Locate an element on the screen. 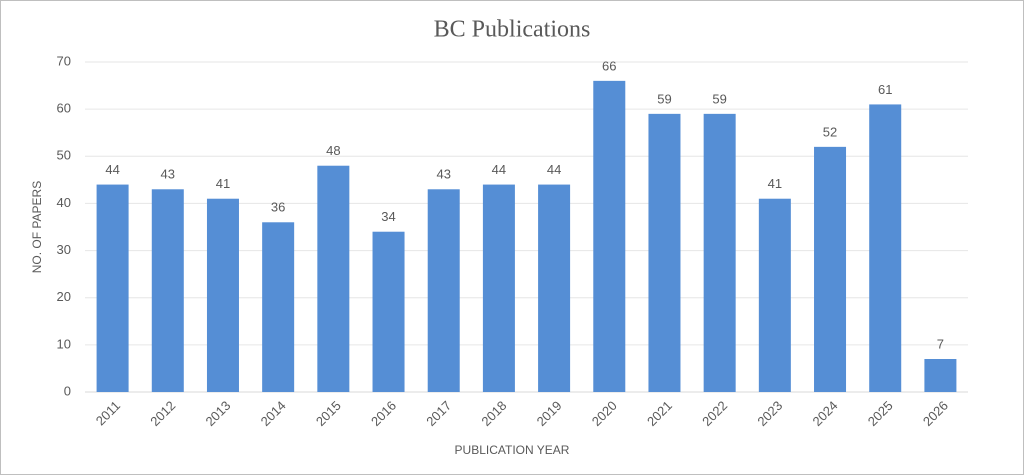 This screenshot has width=1024, height=475. data-label: 7 is located at coordinates (940, 343).